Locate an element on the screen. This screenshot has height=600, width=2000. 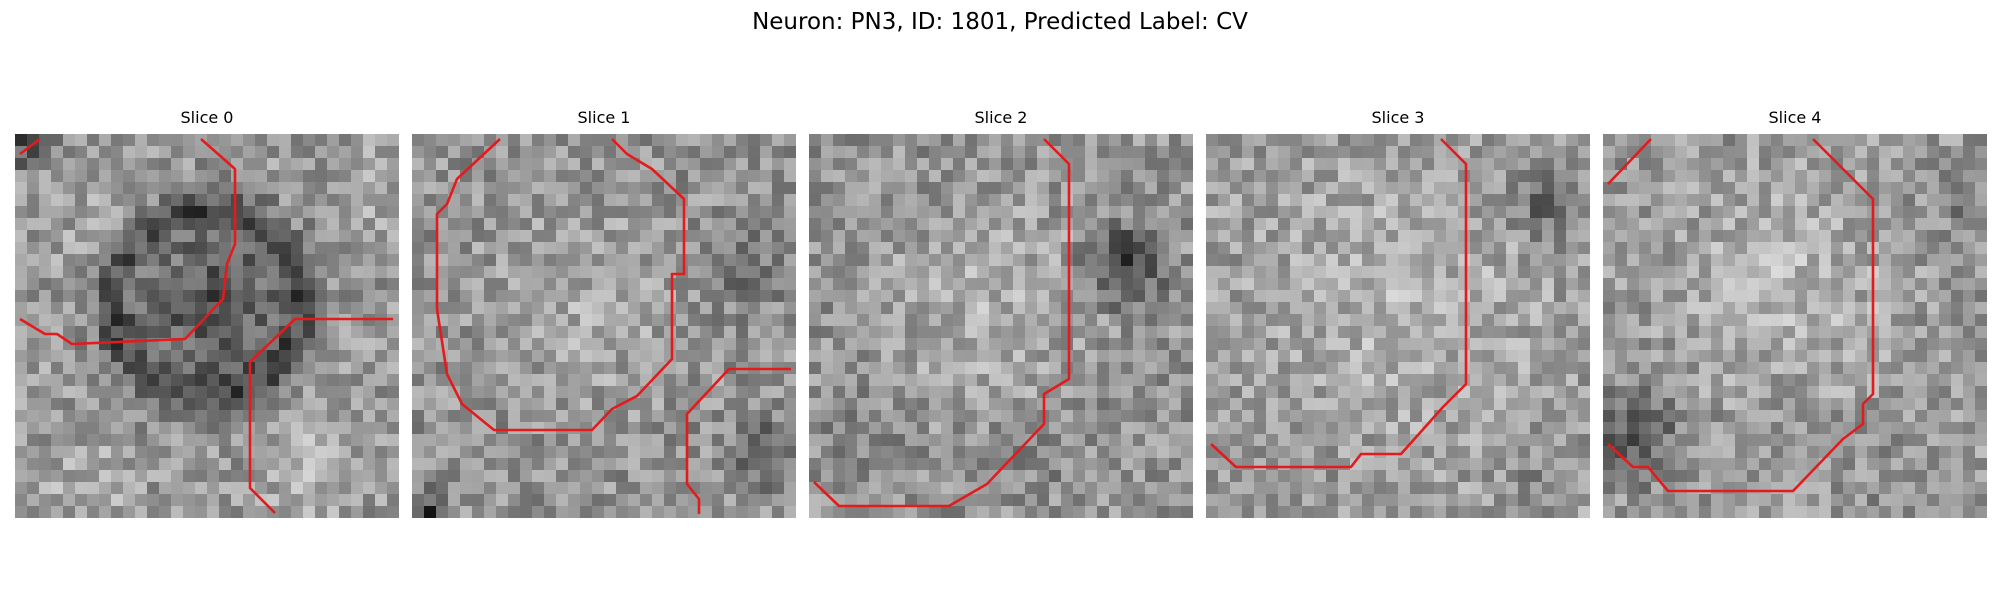
slice-title: Slice 1 is located at coordinates (604, 117).